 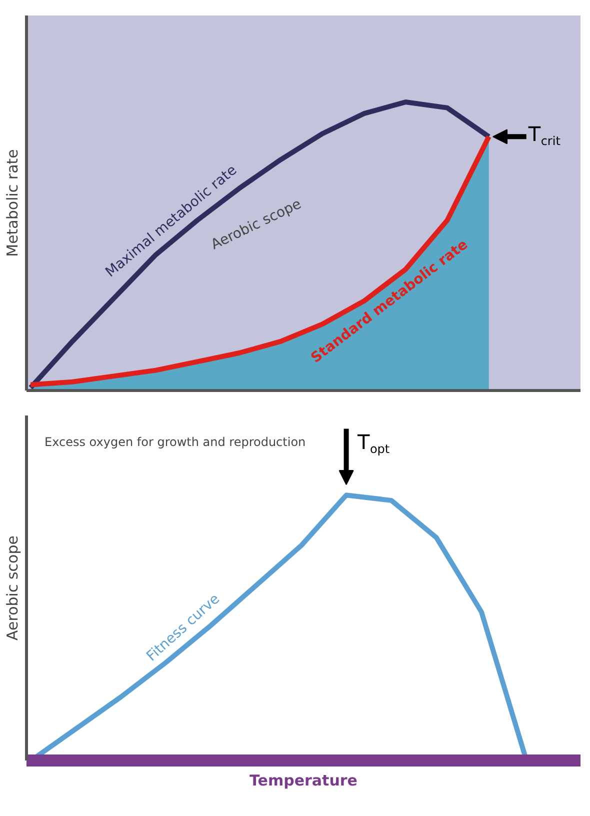 I want to click on x-axis-title: Temperature, so click(x=304, y=781).